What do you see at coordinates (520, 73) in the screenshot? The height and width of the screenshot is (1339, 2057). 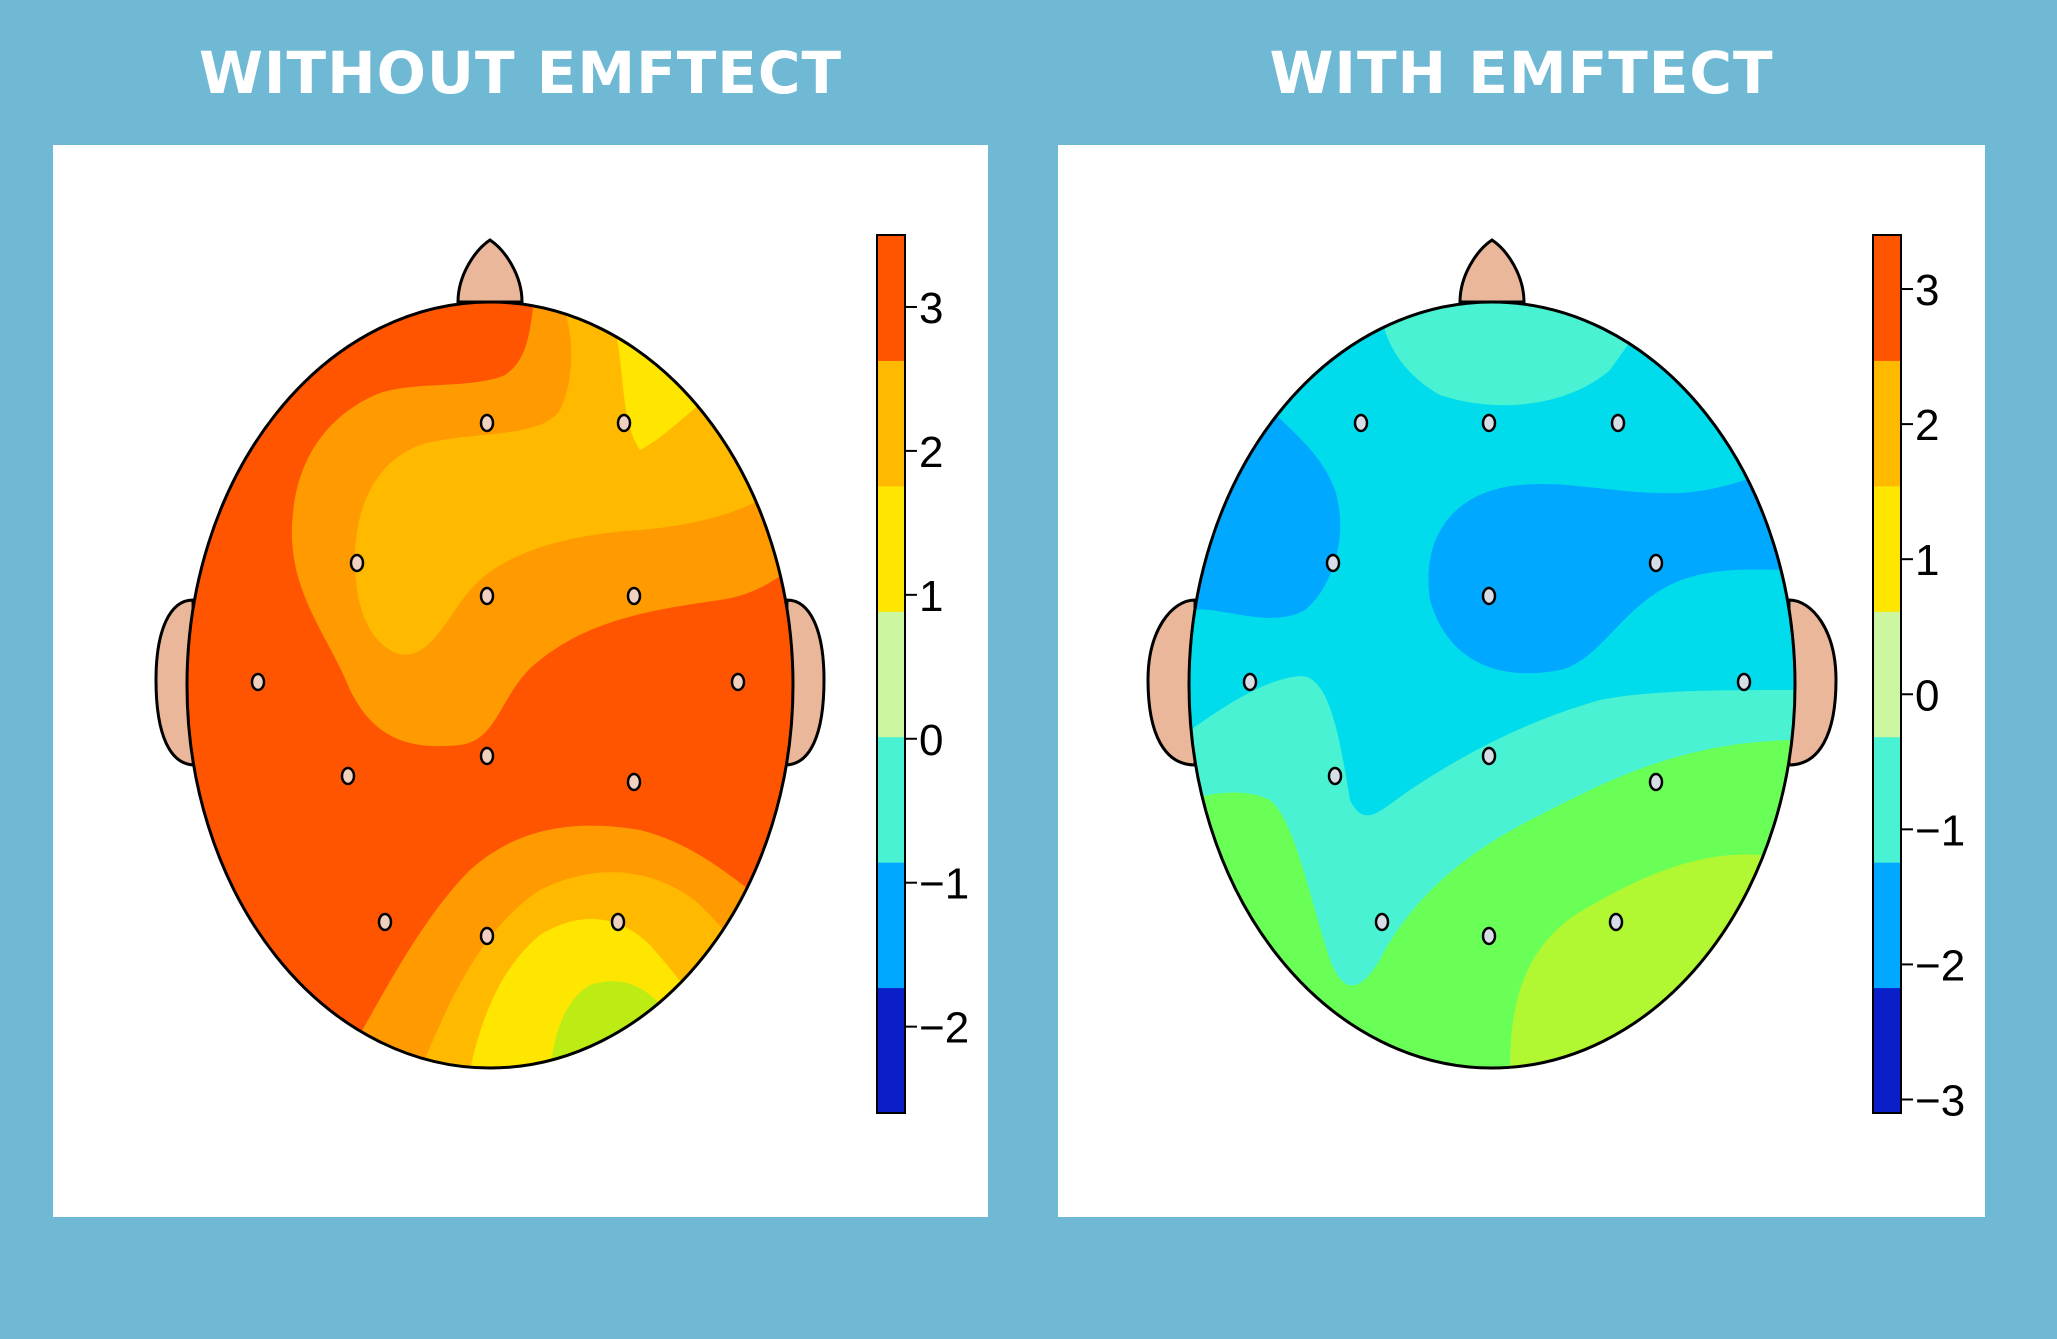 I see `chart-title-without-emftect: WITHOUT EMFTECT` at bounding box center [520, 73].